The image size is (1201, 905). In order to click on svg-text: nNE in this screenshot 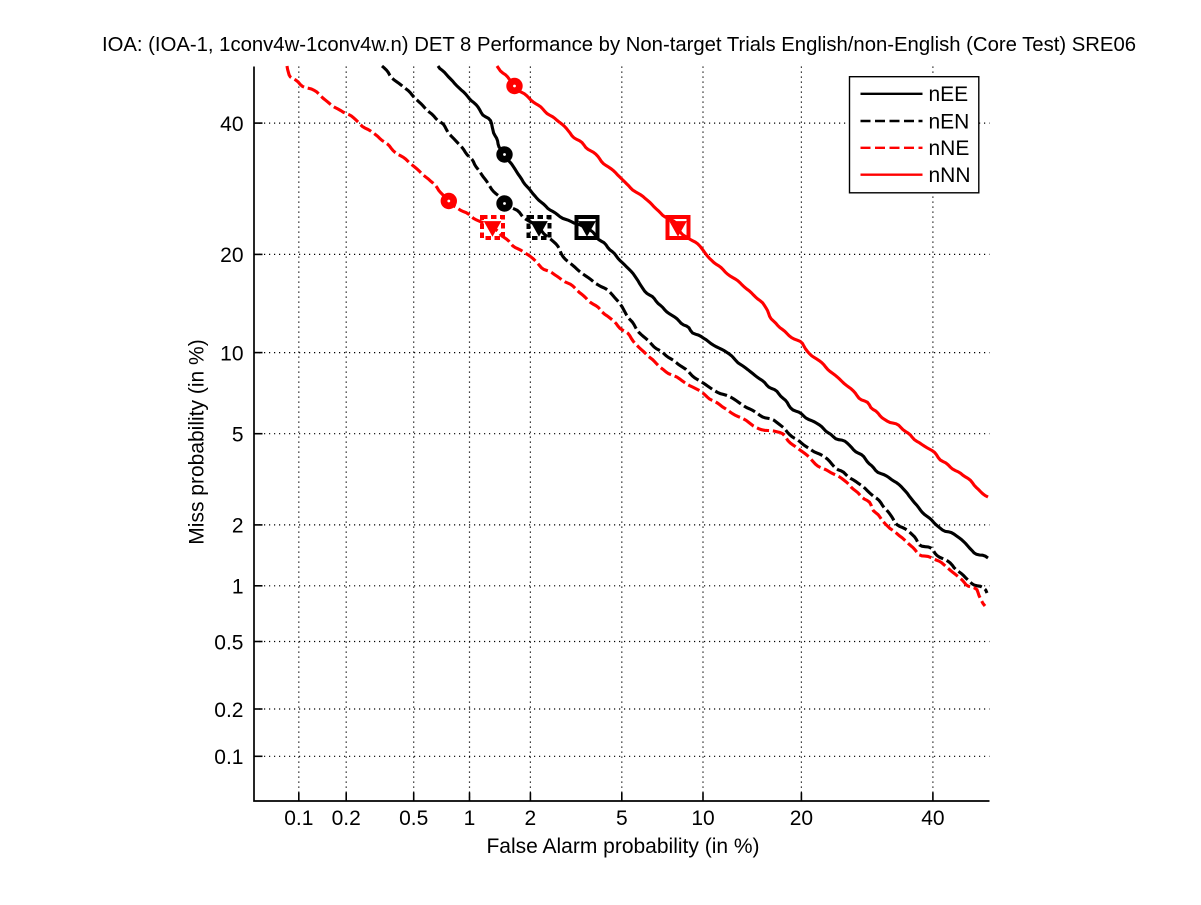, I will do `click(949, 148)`.